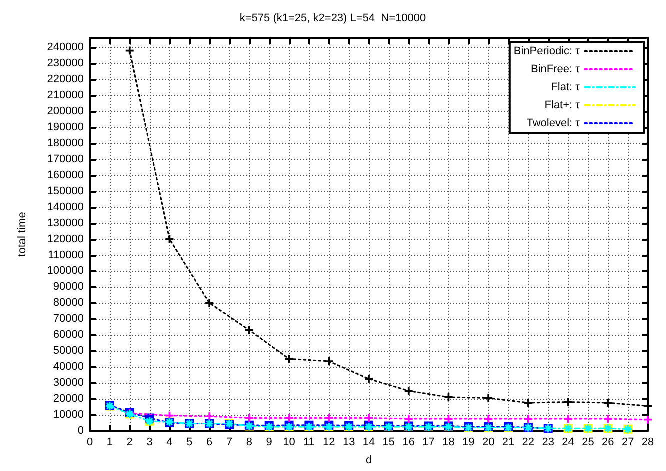 The width and height of the screenshot is (666, 471). What do you see at coordinates (169, 442) in the screenshot?
I see `x-tick-label: 4` at bounding box center [169, 442].